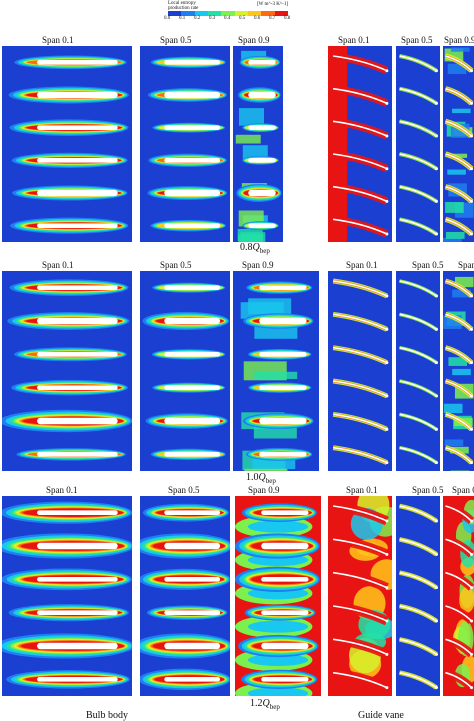  What do you see at coordinates (278, 596) in the screenshot?
I see `contour-bulb-span0.9-1.2qbep` at bounding box center [278, 596].